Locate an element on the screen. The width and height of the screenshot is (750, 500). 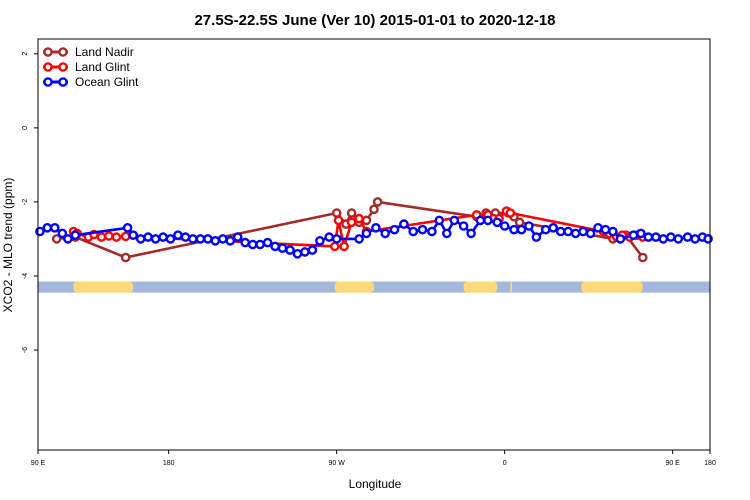
legend: Land Nadir Land Glint Ocean Glint is located at coordinates (91, 67).